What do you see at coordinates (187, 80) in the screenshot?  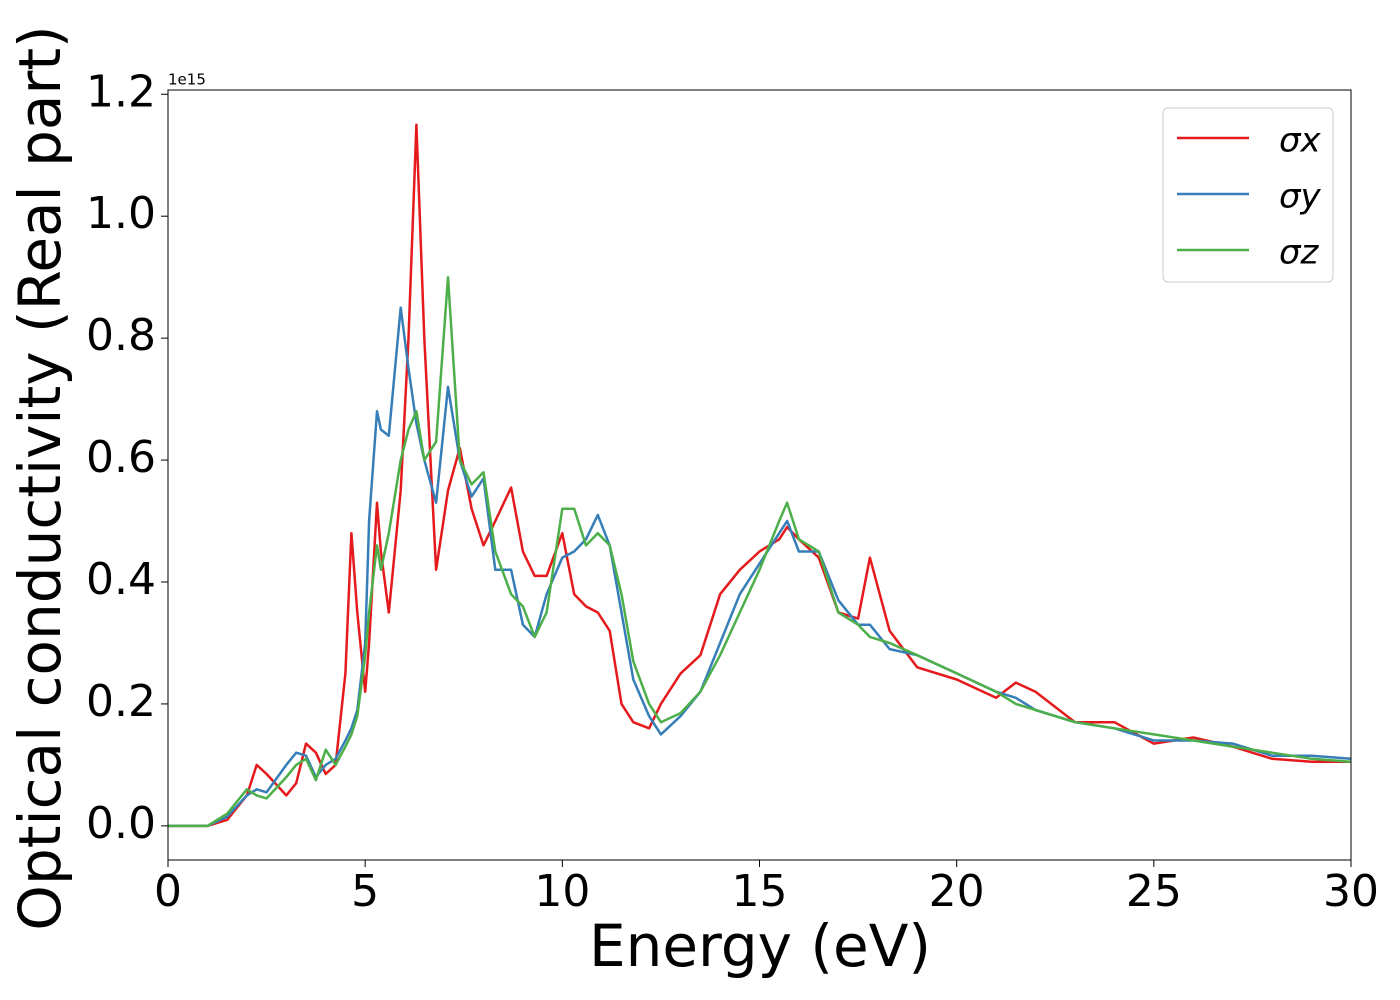 I see `y-offset-label: 1e15` at bounding box center [187, 80].